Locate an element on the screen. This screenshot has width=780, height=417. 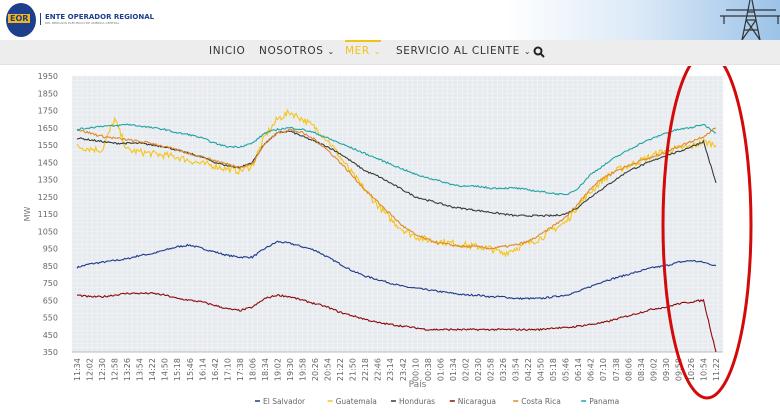
x-tick-label: 09:02 is located at coordinates (653, 369).